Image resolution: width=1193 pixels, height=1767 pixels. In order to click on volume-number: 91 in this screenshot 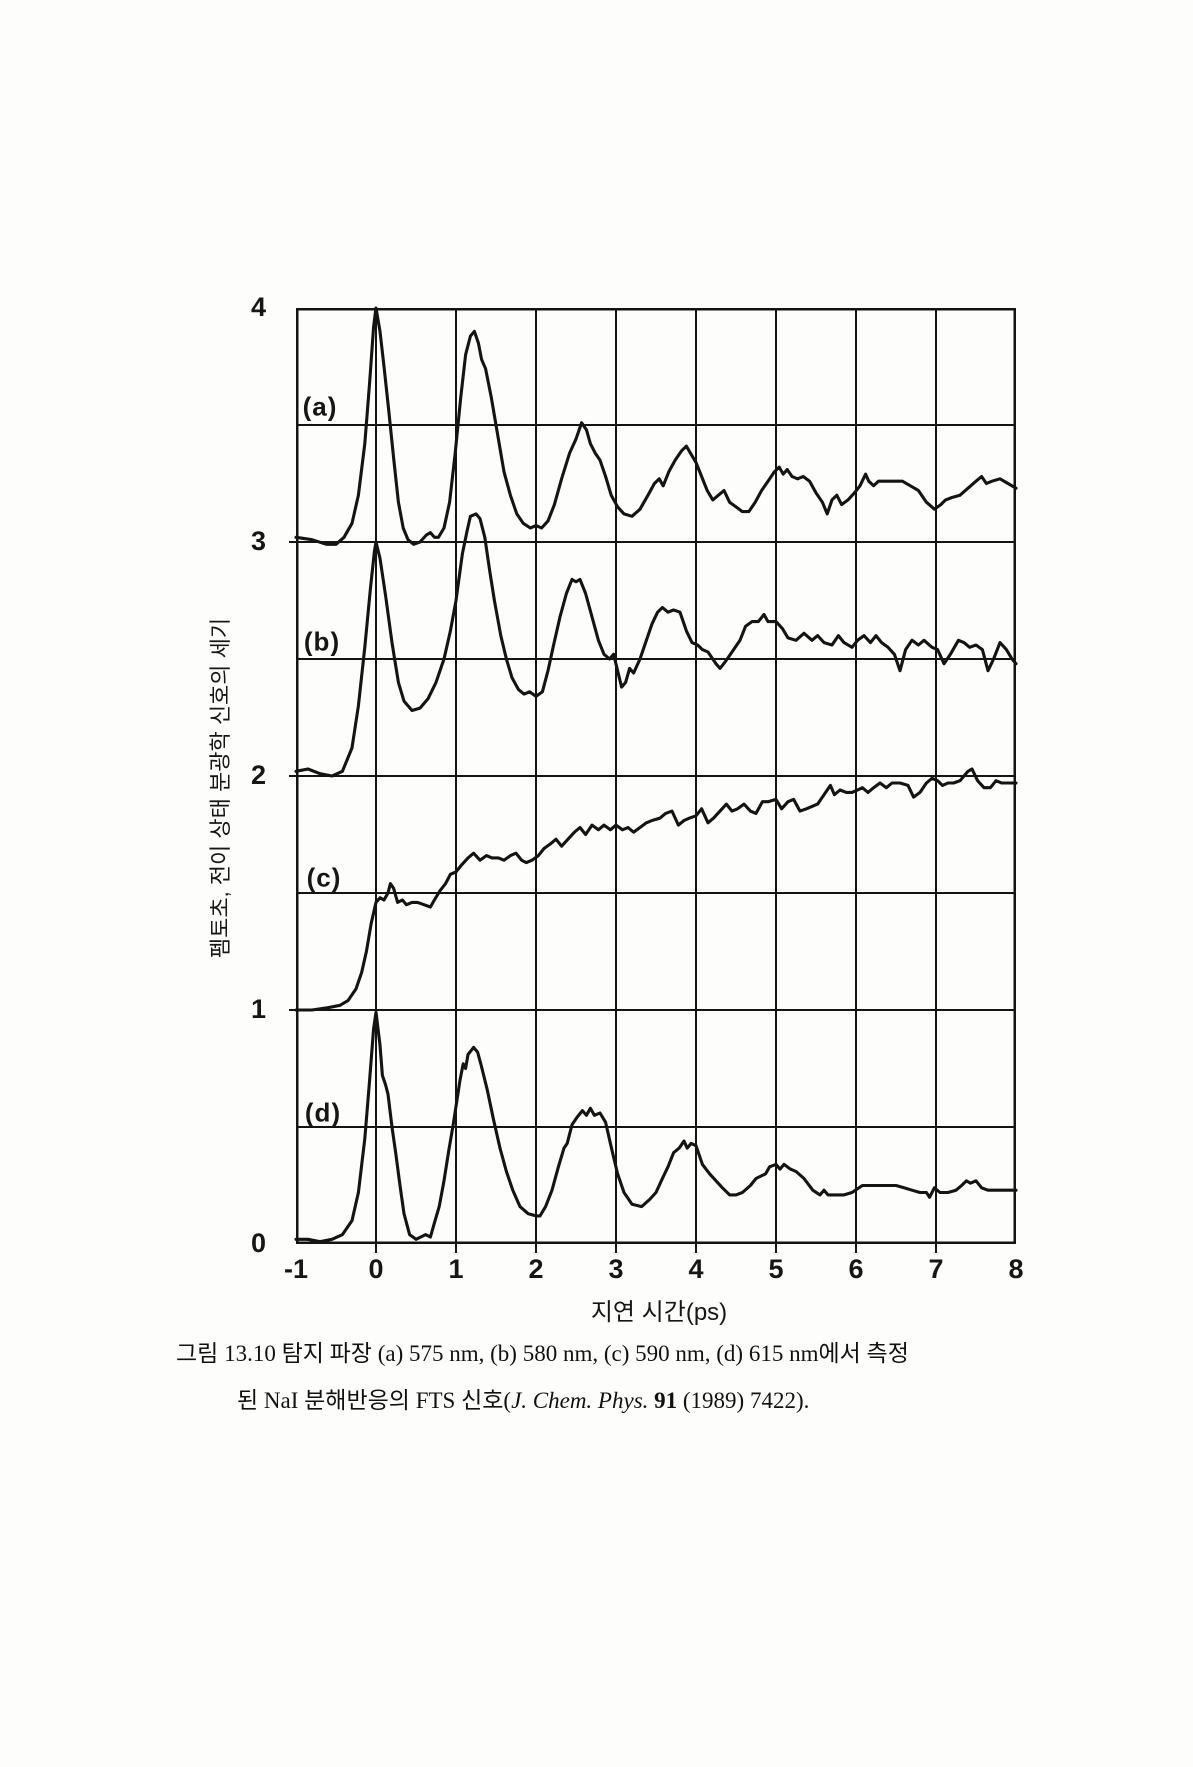, I will do `click(666, 1400)`.